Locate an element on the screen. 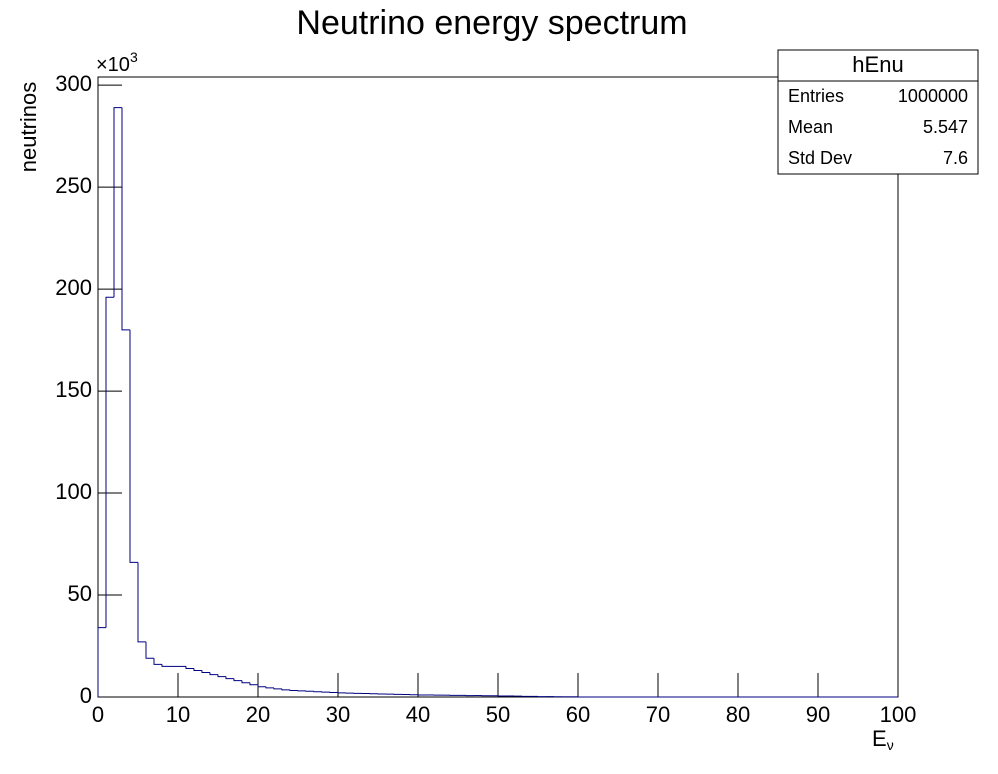 The width and height of the screenshot is (998, 774). y-tick-label: 300 is located at coordinates (73, 83).